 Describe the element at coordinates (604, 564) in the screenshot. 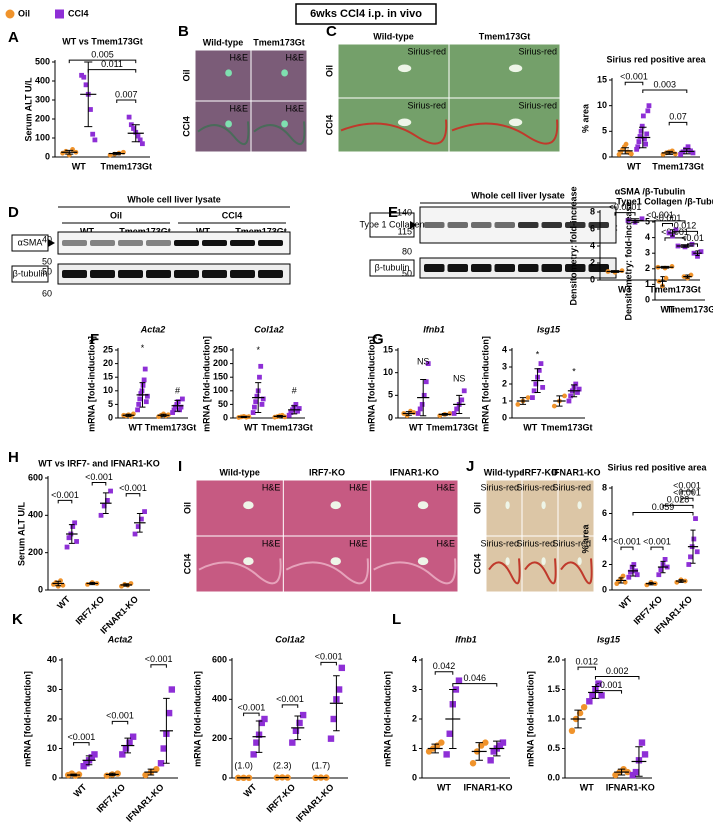

I see `y-tick-label: 2` at that location.